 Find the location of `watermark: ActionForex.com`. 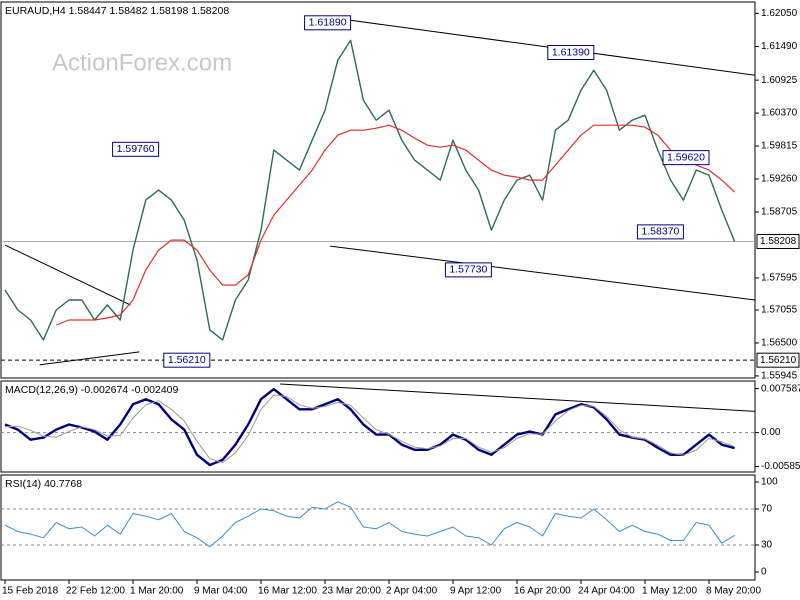

watermark: ActionForex.com is located at coordinates (142, 62).